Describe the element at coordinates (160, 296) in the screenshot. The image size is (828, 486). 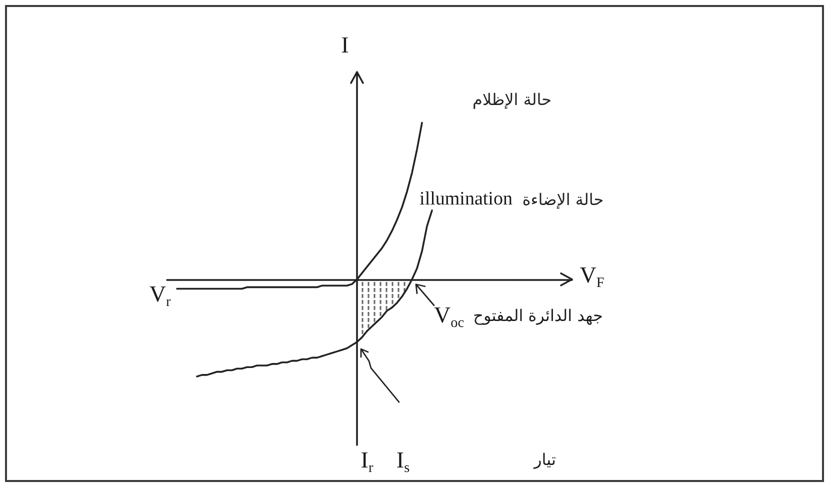
I see `annotation: V$_{r}$` at that location.